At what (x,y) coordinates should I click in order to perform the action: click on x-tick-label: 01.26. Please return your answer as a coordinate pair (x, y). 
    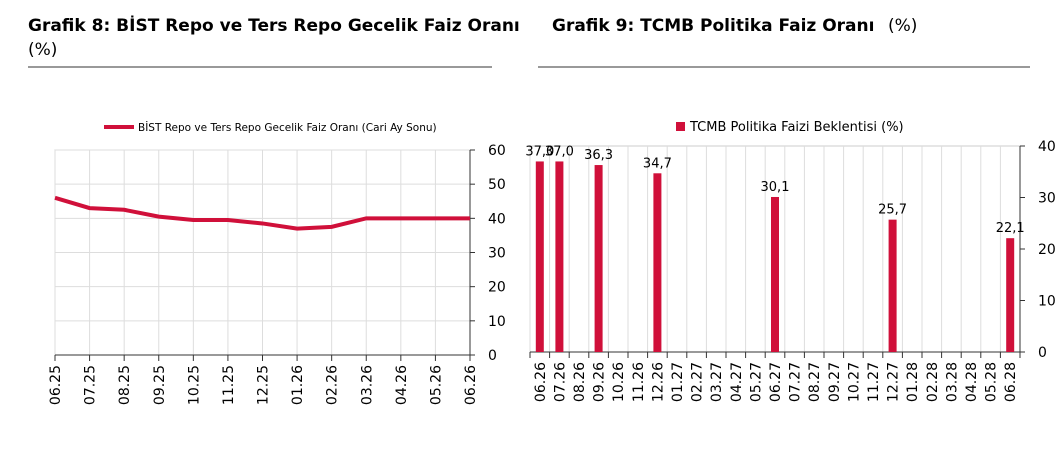
    Looking at the image, I should click on (298, 385).